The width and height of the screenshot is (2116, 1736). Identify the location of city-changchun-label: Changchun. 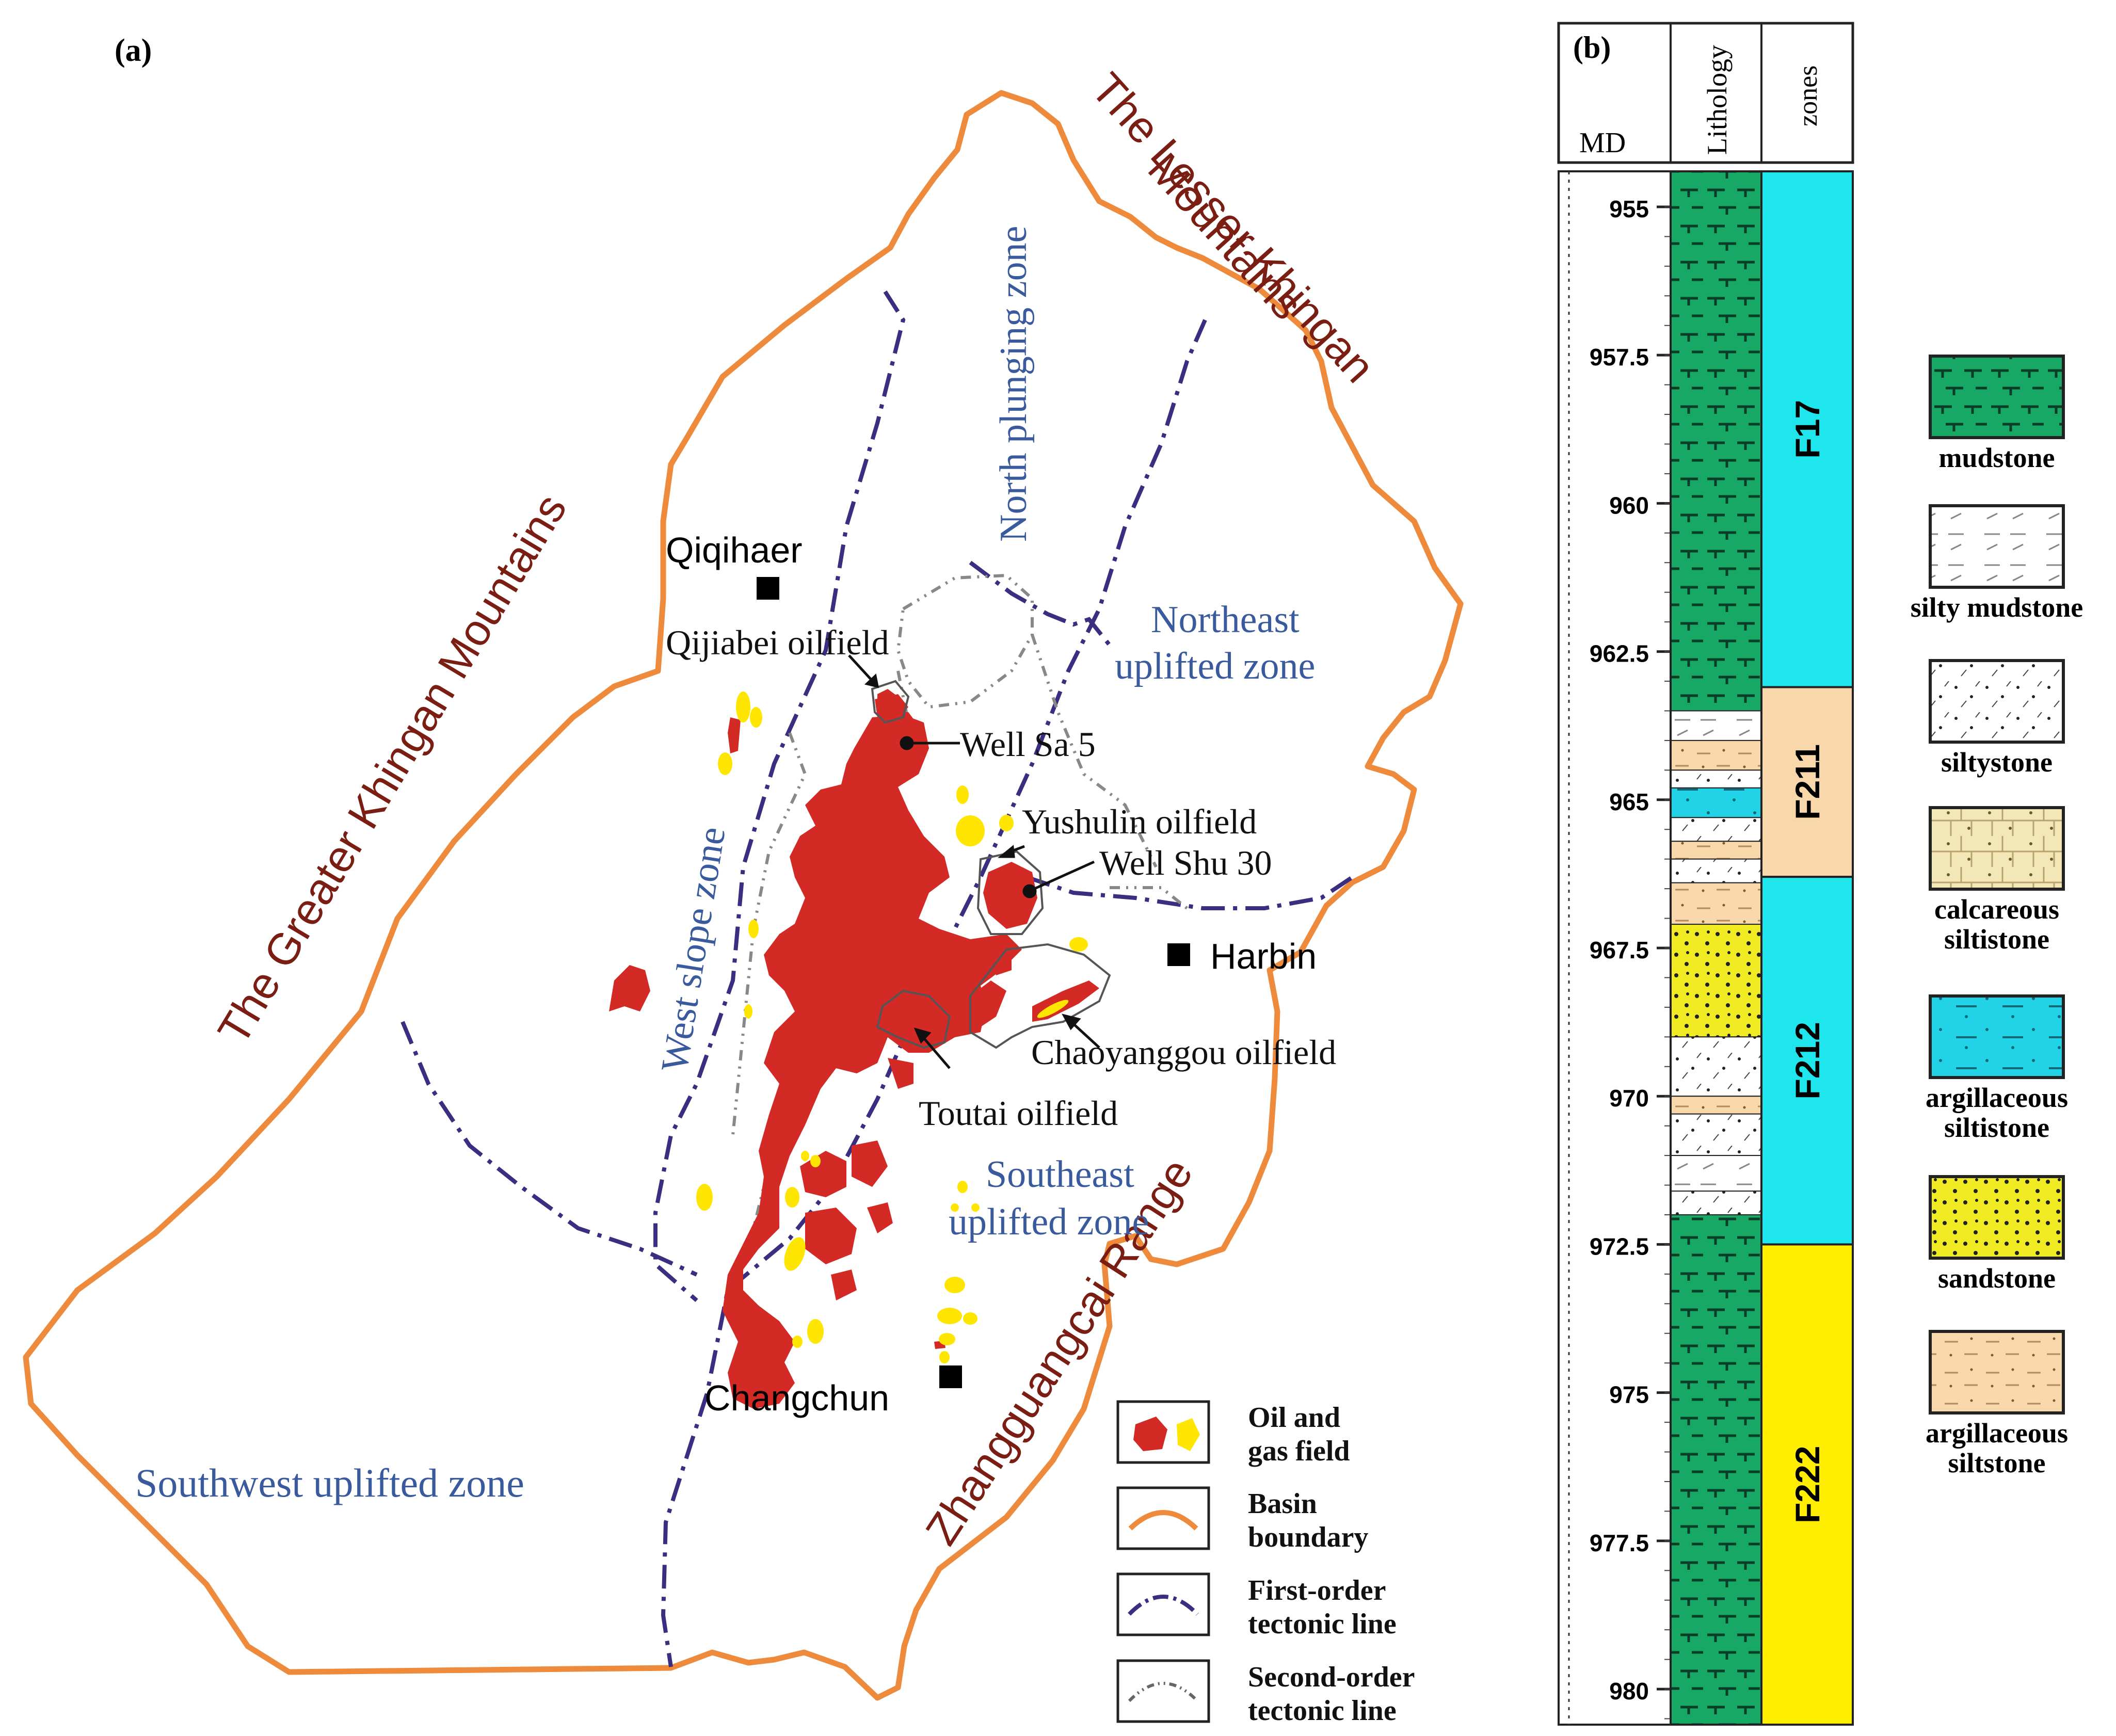
(797, 1398).